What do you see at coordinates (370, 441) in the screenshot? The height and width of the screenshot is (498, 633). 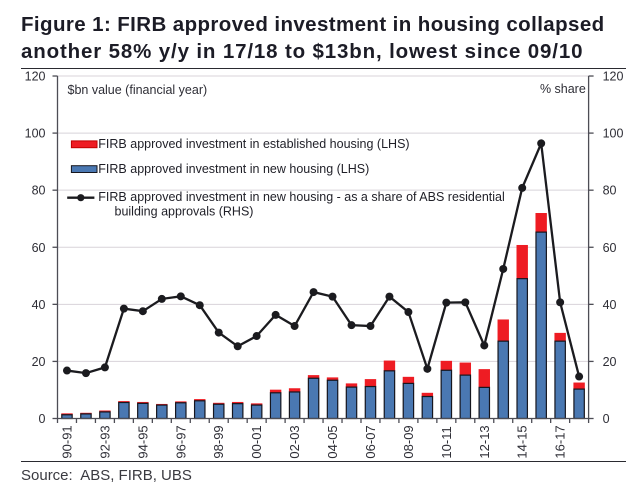 I see `svg-text: 06-07` at bounding box center [370, 441].